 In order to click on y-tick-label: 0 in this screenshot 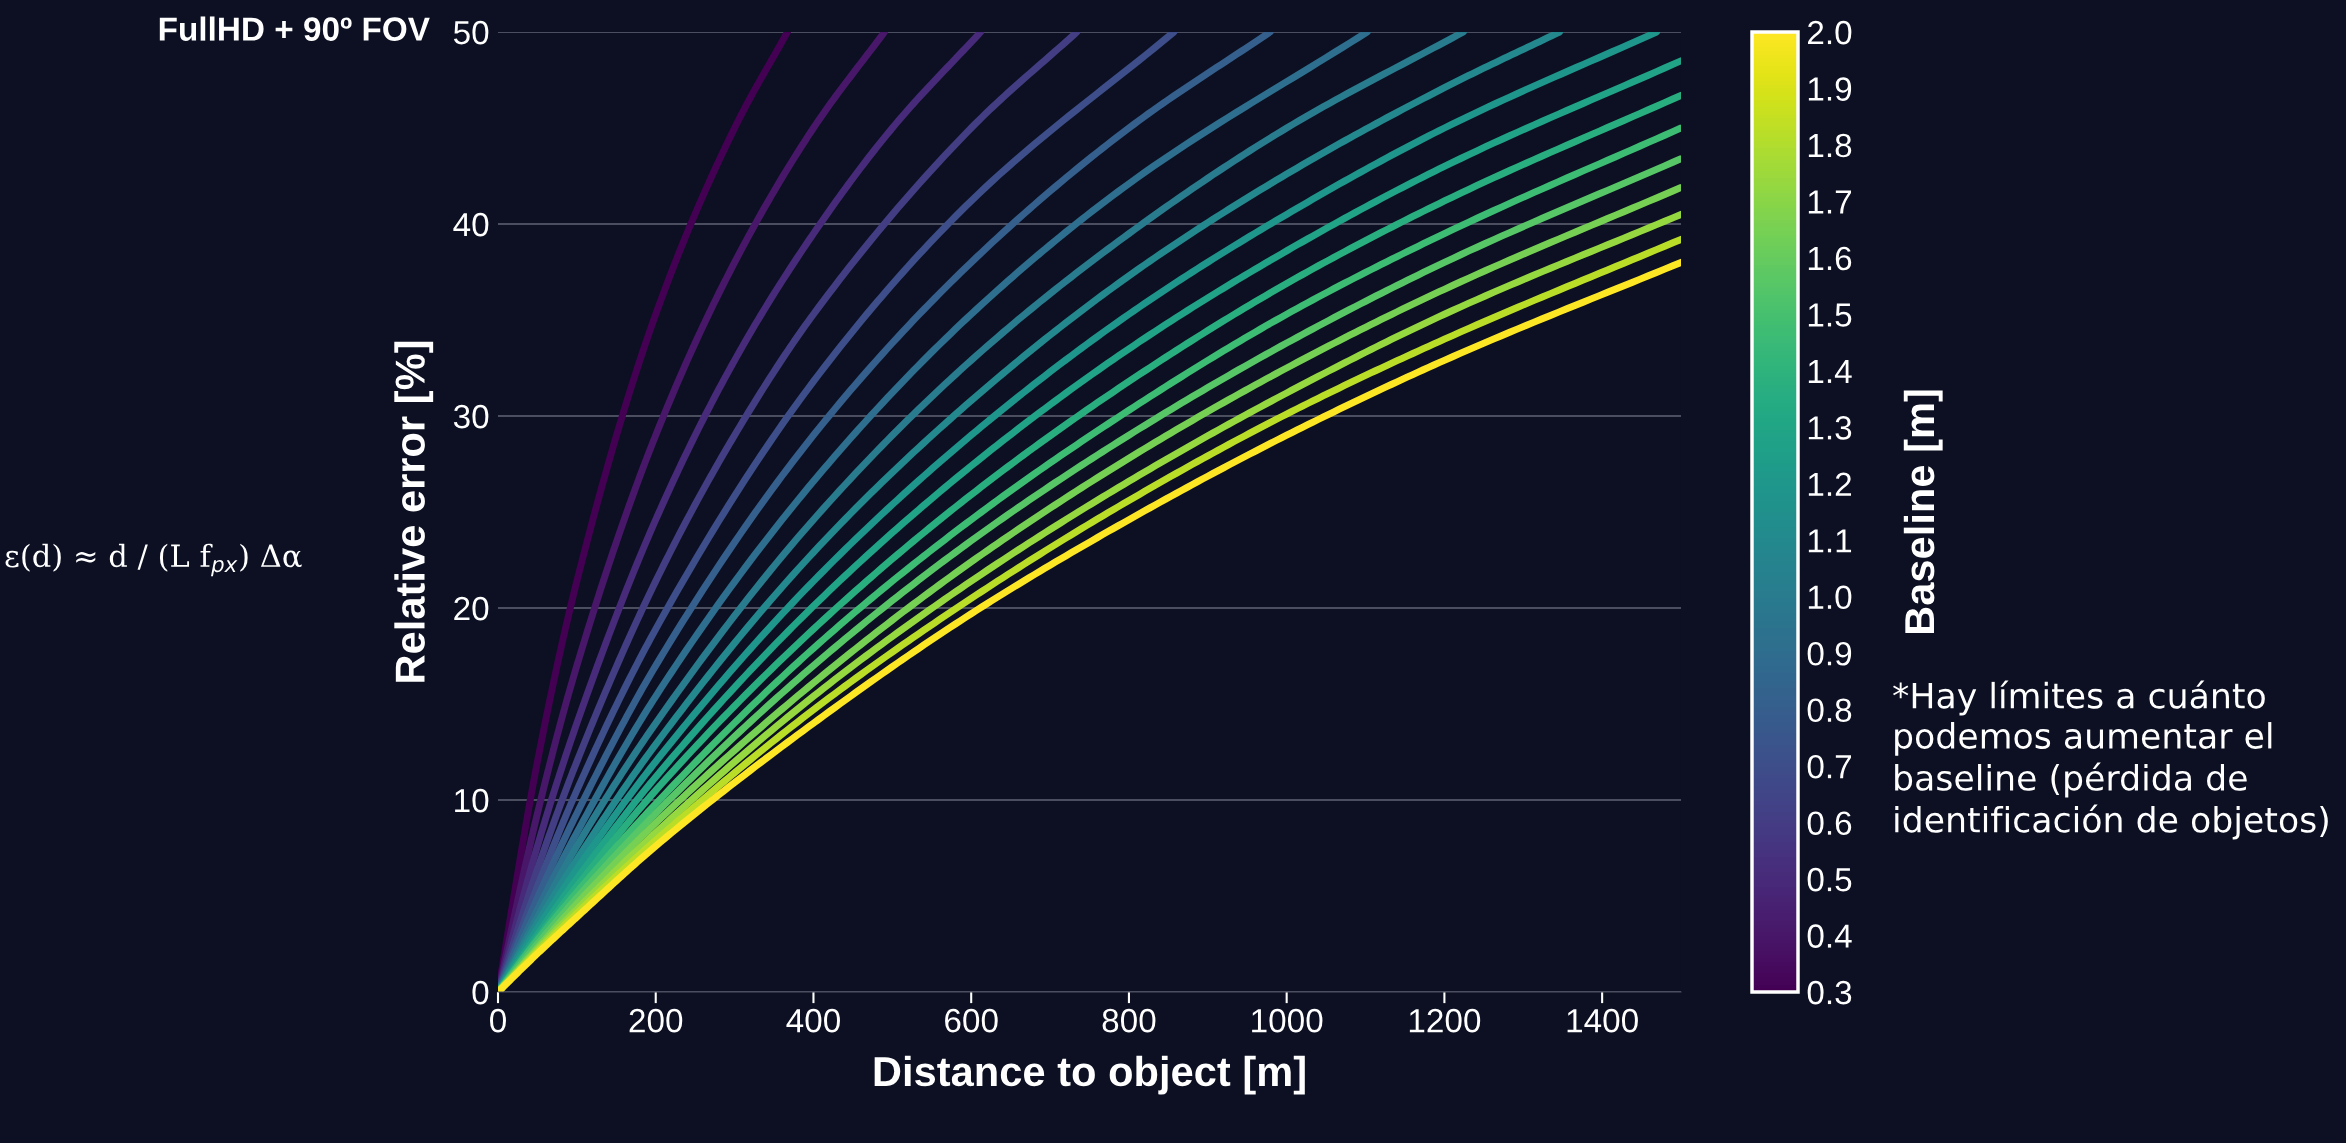, I will do `click(480, 992)`.